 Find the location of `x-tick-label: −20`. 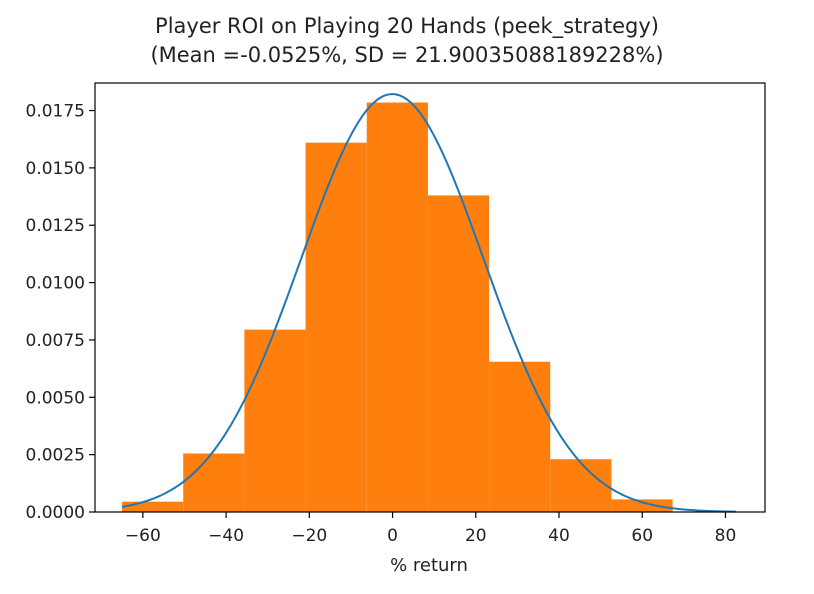

x-tick-label: −20 is located at coordinates (309, 536).